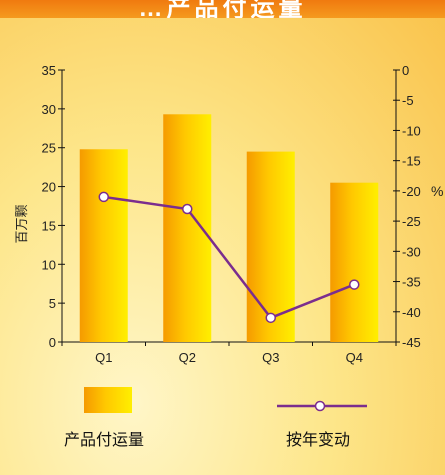 The width and height of the screenshot is (445, 475). Describe the element at coordinates (187, 357) in the screenshot. I see `x-tick-label: Q2` at that location.